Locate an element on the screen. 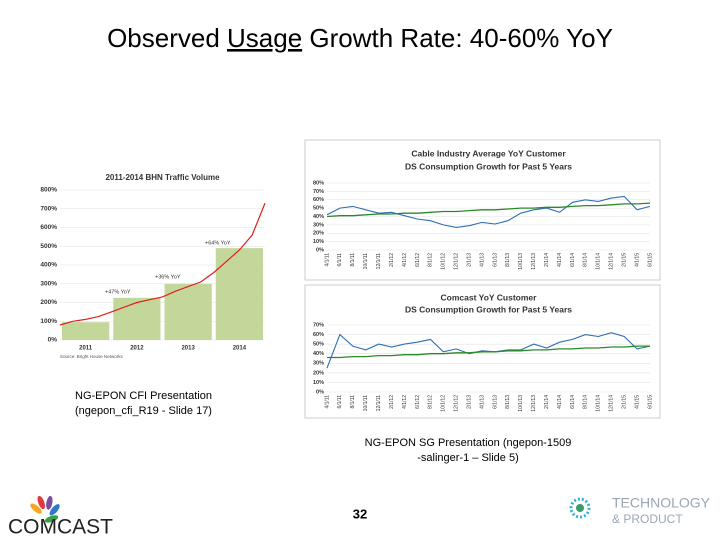 Image resolution: width=720 pixels, height=540 pixels. traffic-line is located at coordinates (162, 264).